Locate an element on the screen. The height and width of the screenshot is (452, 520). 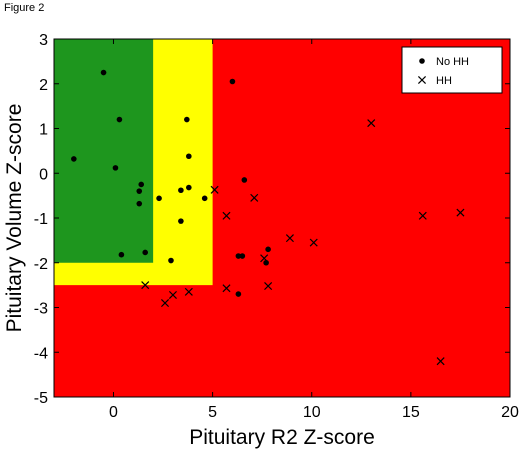
x-tick-label: 15 is located at coordinates (411, 412).